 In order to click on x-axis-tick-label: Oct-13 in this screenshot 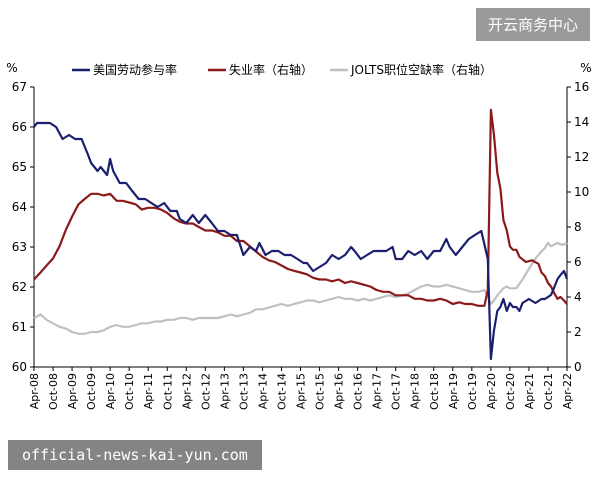, I will do `click(243, 391)`.